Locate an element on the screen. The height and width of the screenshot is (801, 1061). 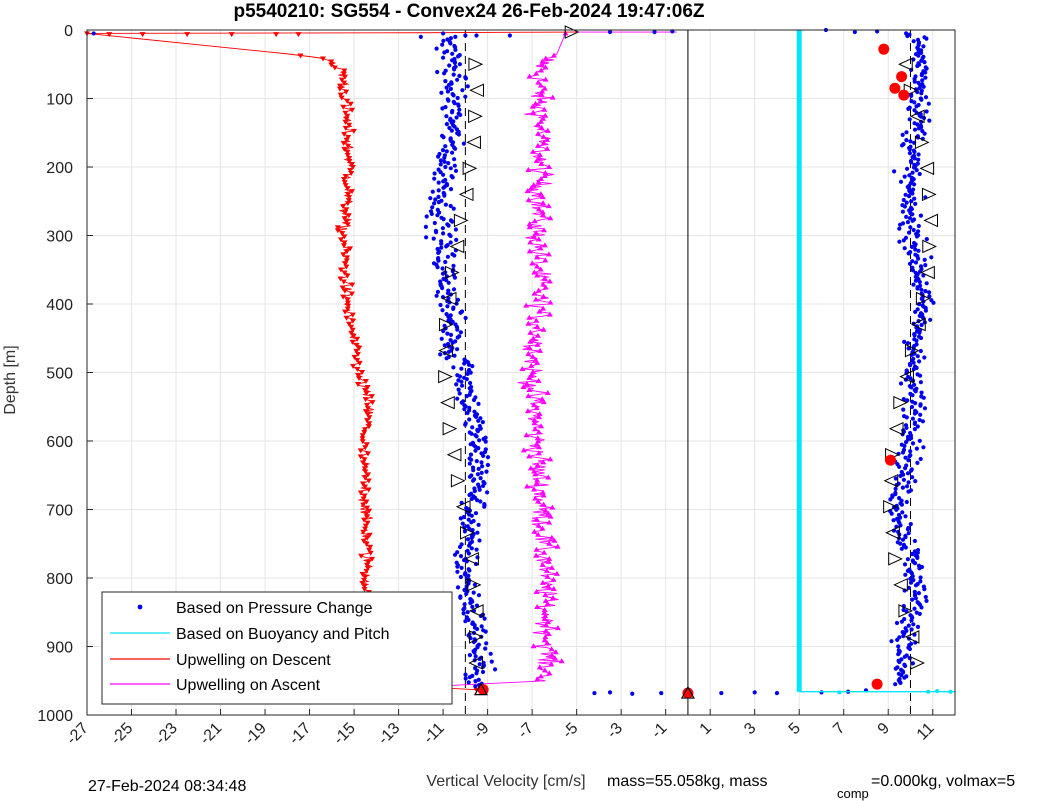
x-tick-label: 5 is located at coordinates (795, 729).